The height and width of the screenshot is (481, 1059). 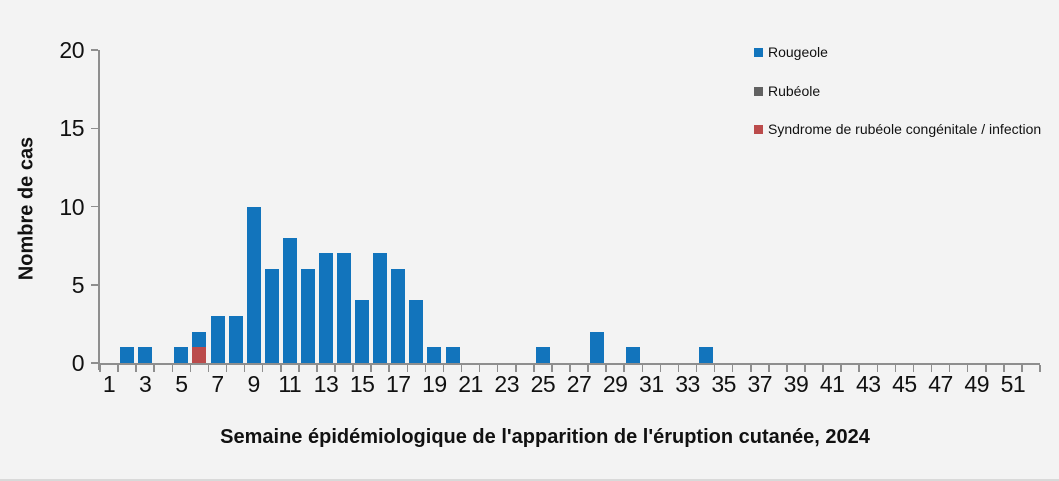 I want to click on x-tick-label-1: 1, so click(x=109, y=384).